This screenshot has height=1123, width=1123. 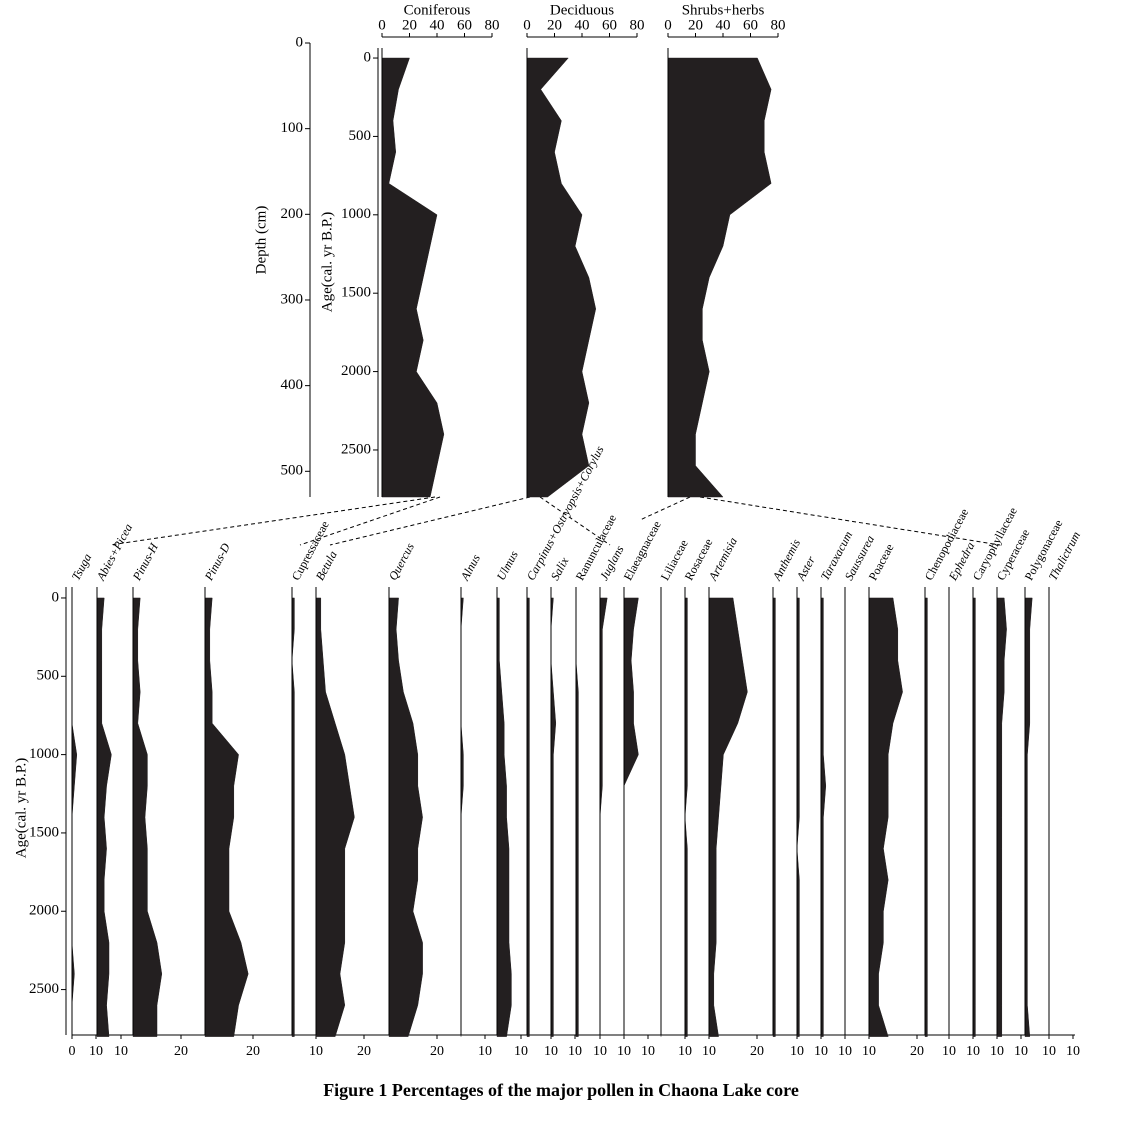 What do you see at coordinates (507, 565) in the screenshot?
I see `taxon-label: Ulmus` at bounding box center [507, 565].